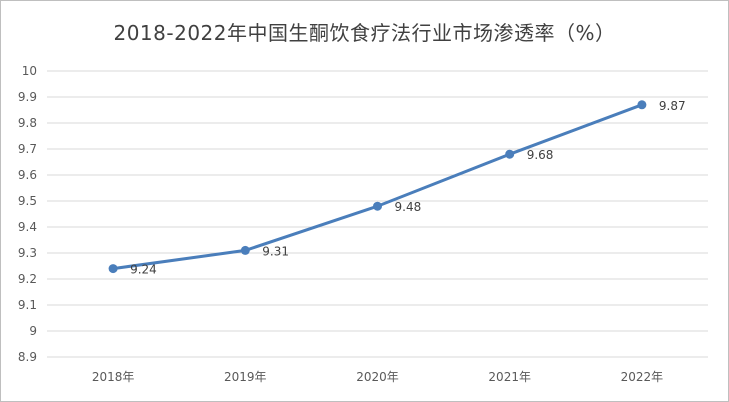 The image size is (729, 402). What do you see at coordinates (113, 377) in the screenshot?
I see `x-tick-label: 2018年` at bounding box center [113, 377].